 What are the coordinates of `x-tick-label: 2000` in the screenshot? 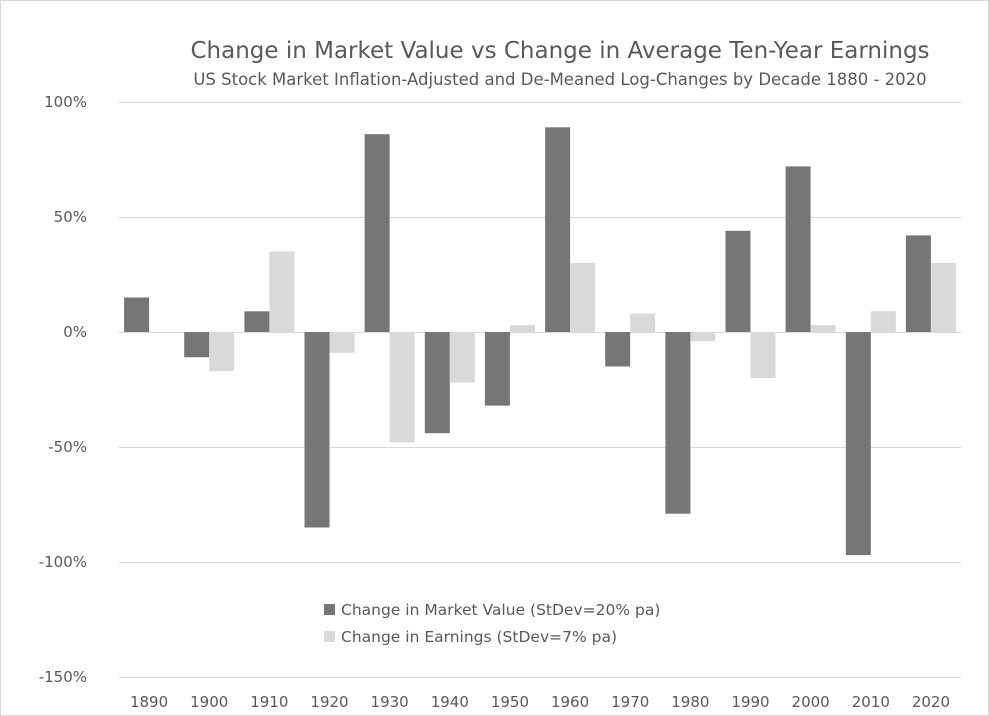 It's located at (811, 702).